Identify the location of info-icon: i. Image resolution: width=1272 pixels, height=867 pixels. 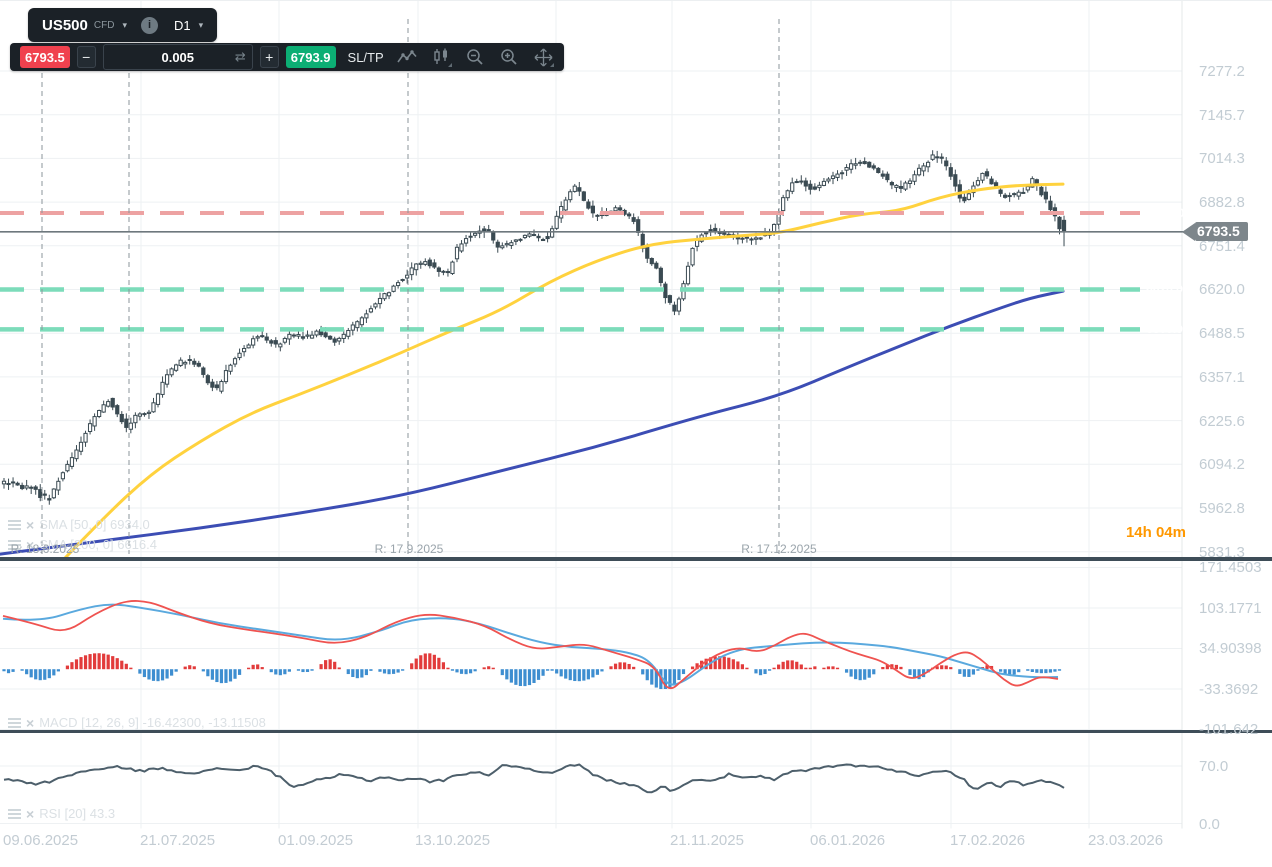
(149, 25).